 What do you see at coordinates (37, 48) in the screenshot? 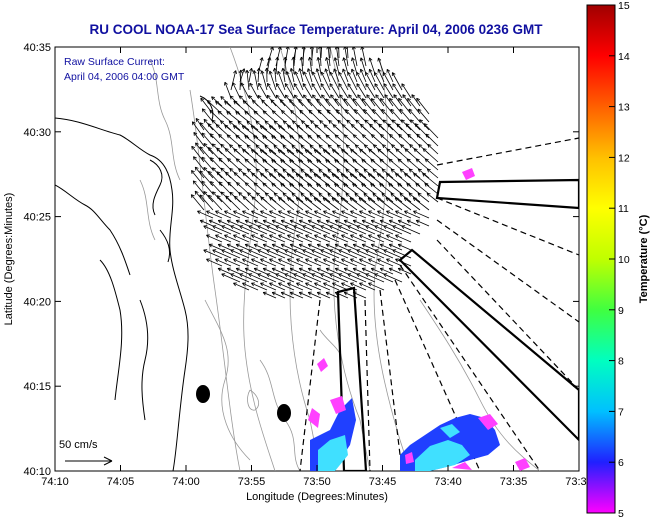
I see `y-tick-label: 40:35` at bounding box center [37, 48].